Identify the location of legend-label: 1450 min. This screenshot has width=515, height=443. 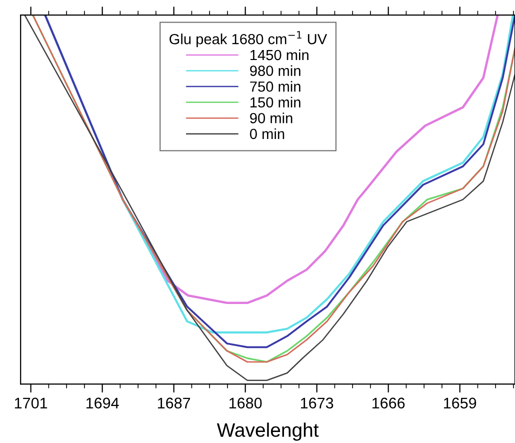
(279, 54).